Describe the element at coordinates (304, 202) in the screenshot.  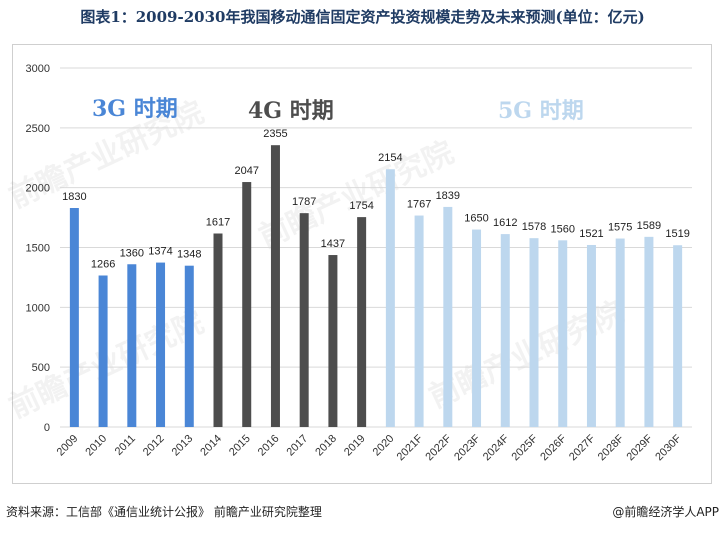
I see `data-label: 1787` at that location.